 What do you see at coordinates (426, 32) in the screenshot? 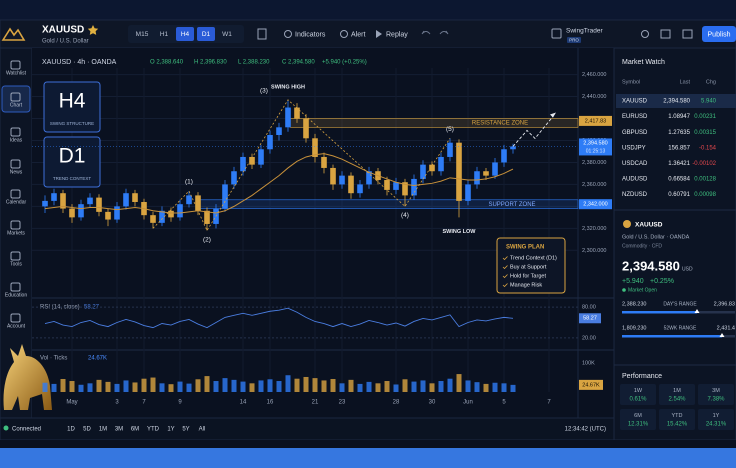
I see `undo-icon` at bounding box center [426, 32].